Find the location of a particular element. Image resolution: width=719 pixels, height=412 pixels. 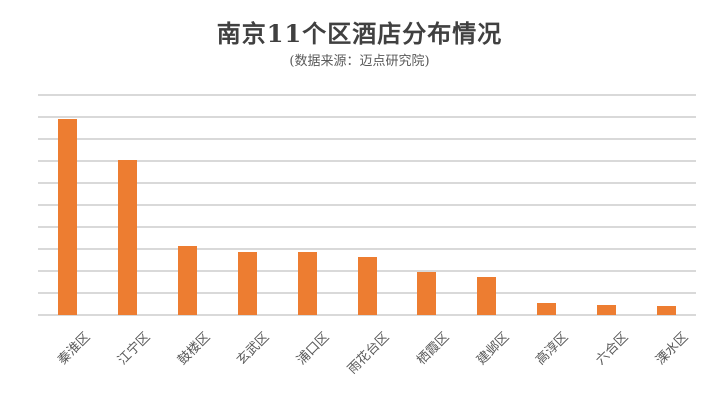

x-label-4: 浦口区 is located at coordinates (313, 349).